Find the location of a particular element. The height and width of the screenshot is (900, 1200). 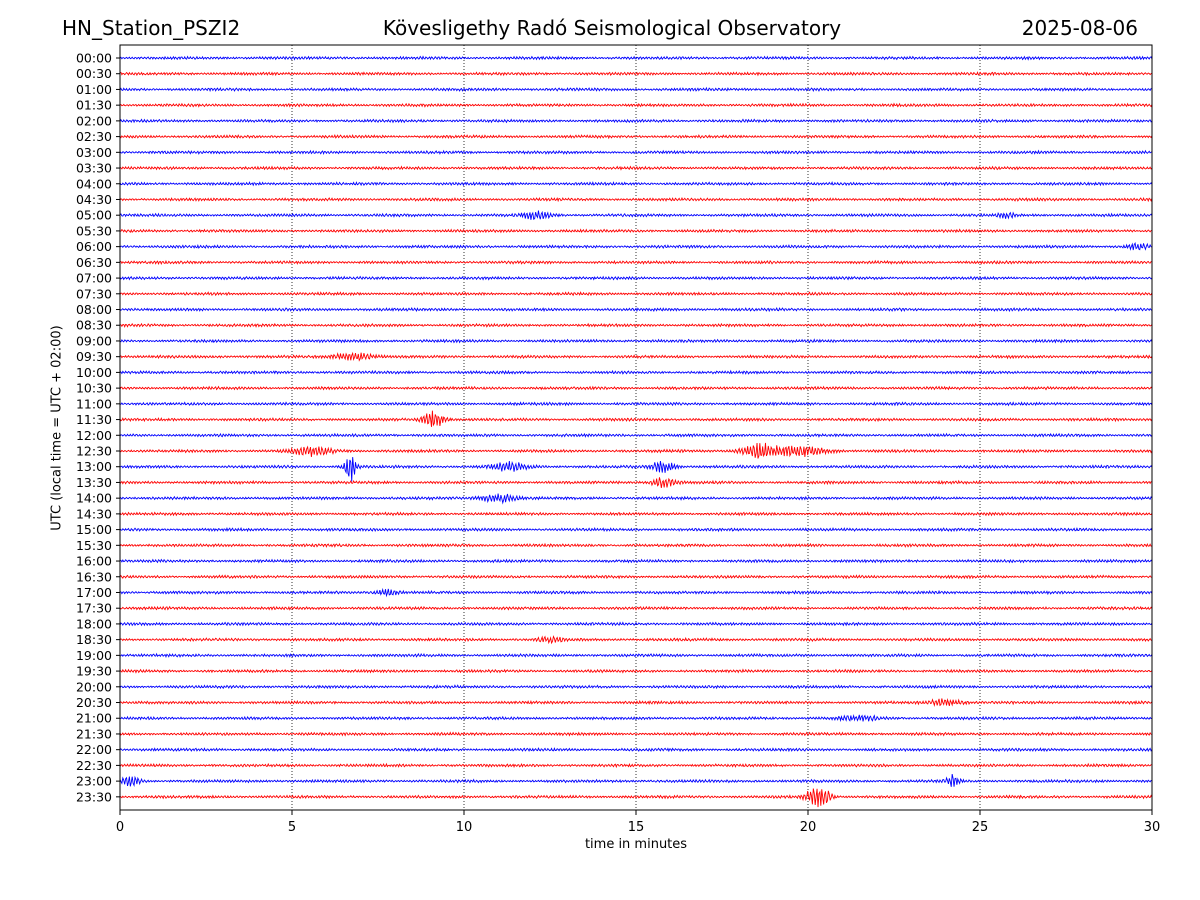

y-tick-label: 00:30 is located at coordinates (94, 73).